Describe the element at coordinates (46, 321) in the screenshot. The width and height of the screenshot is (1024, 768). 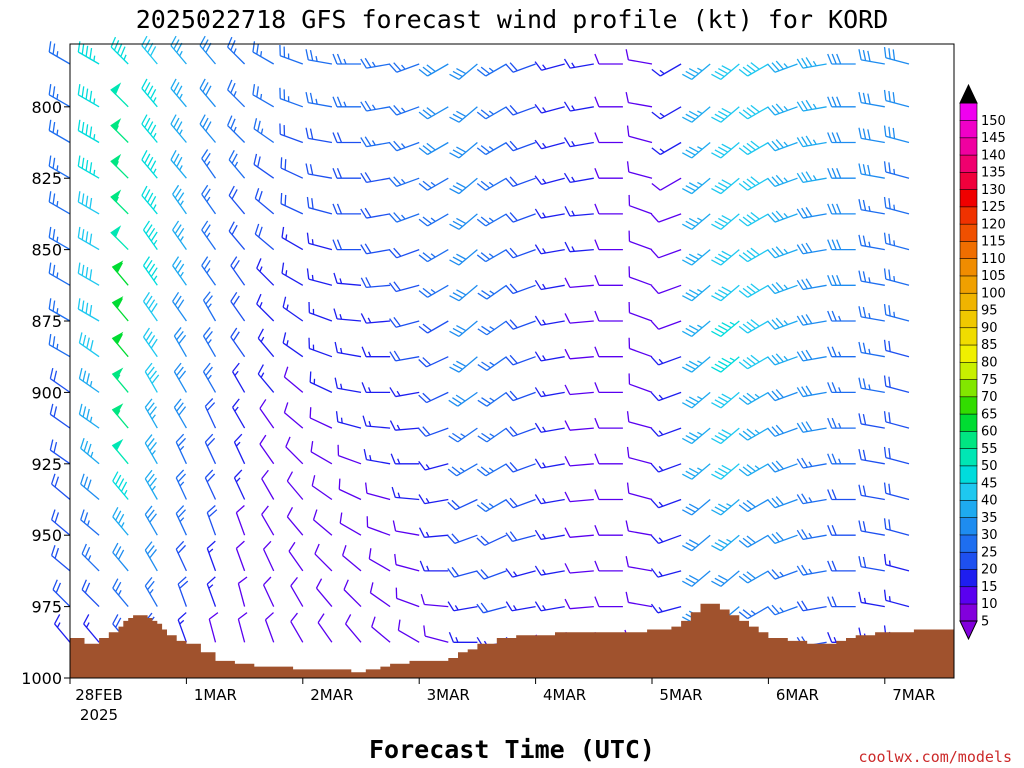
I see `y-tick-label: 875` at that location.